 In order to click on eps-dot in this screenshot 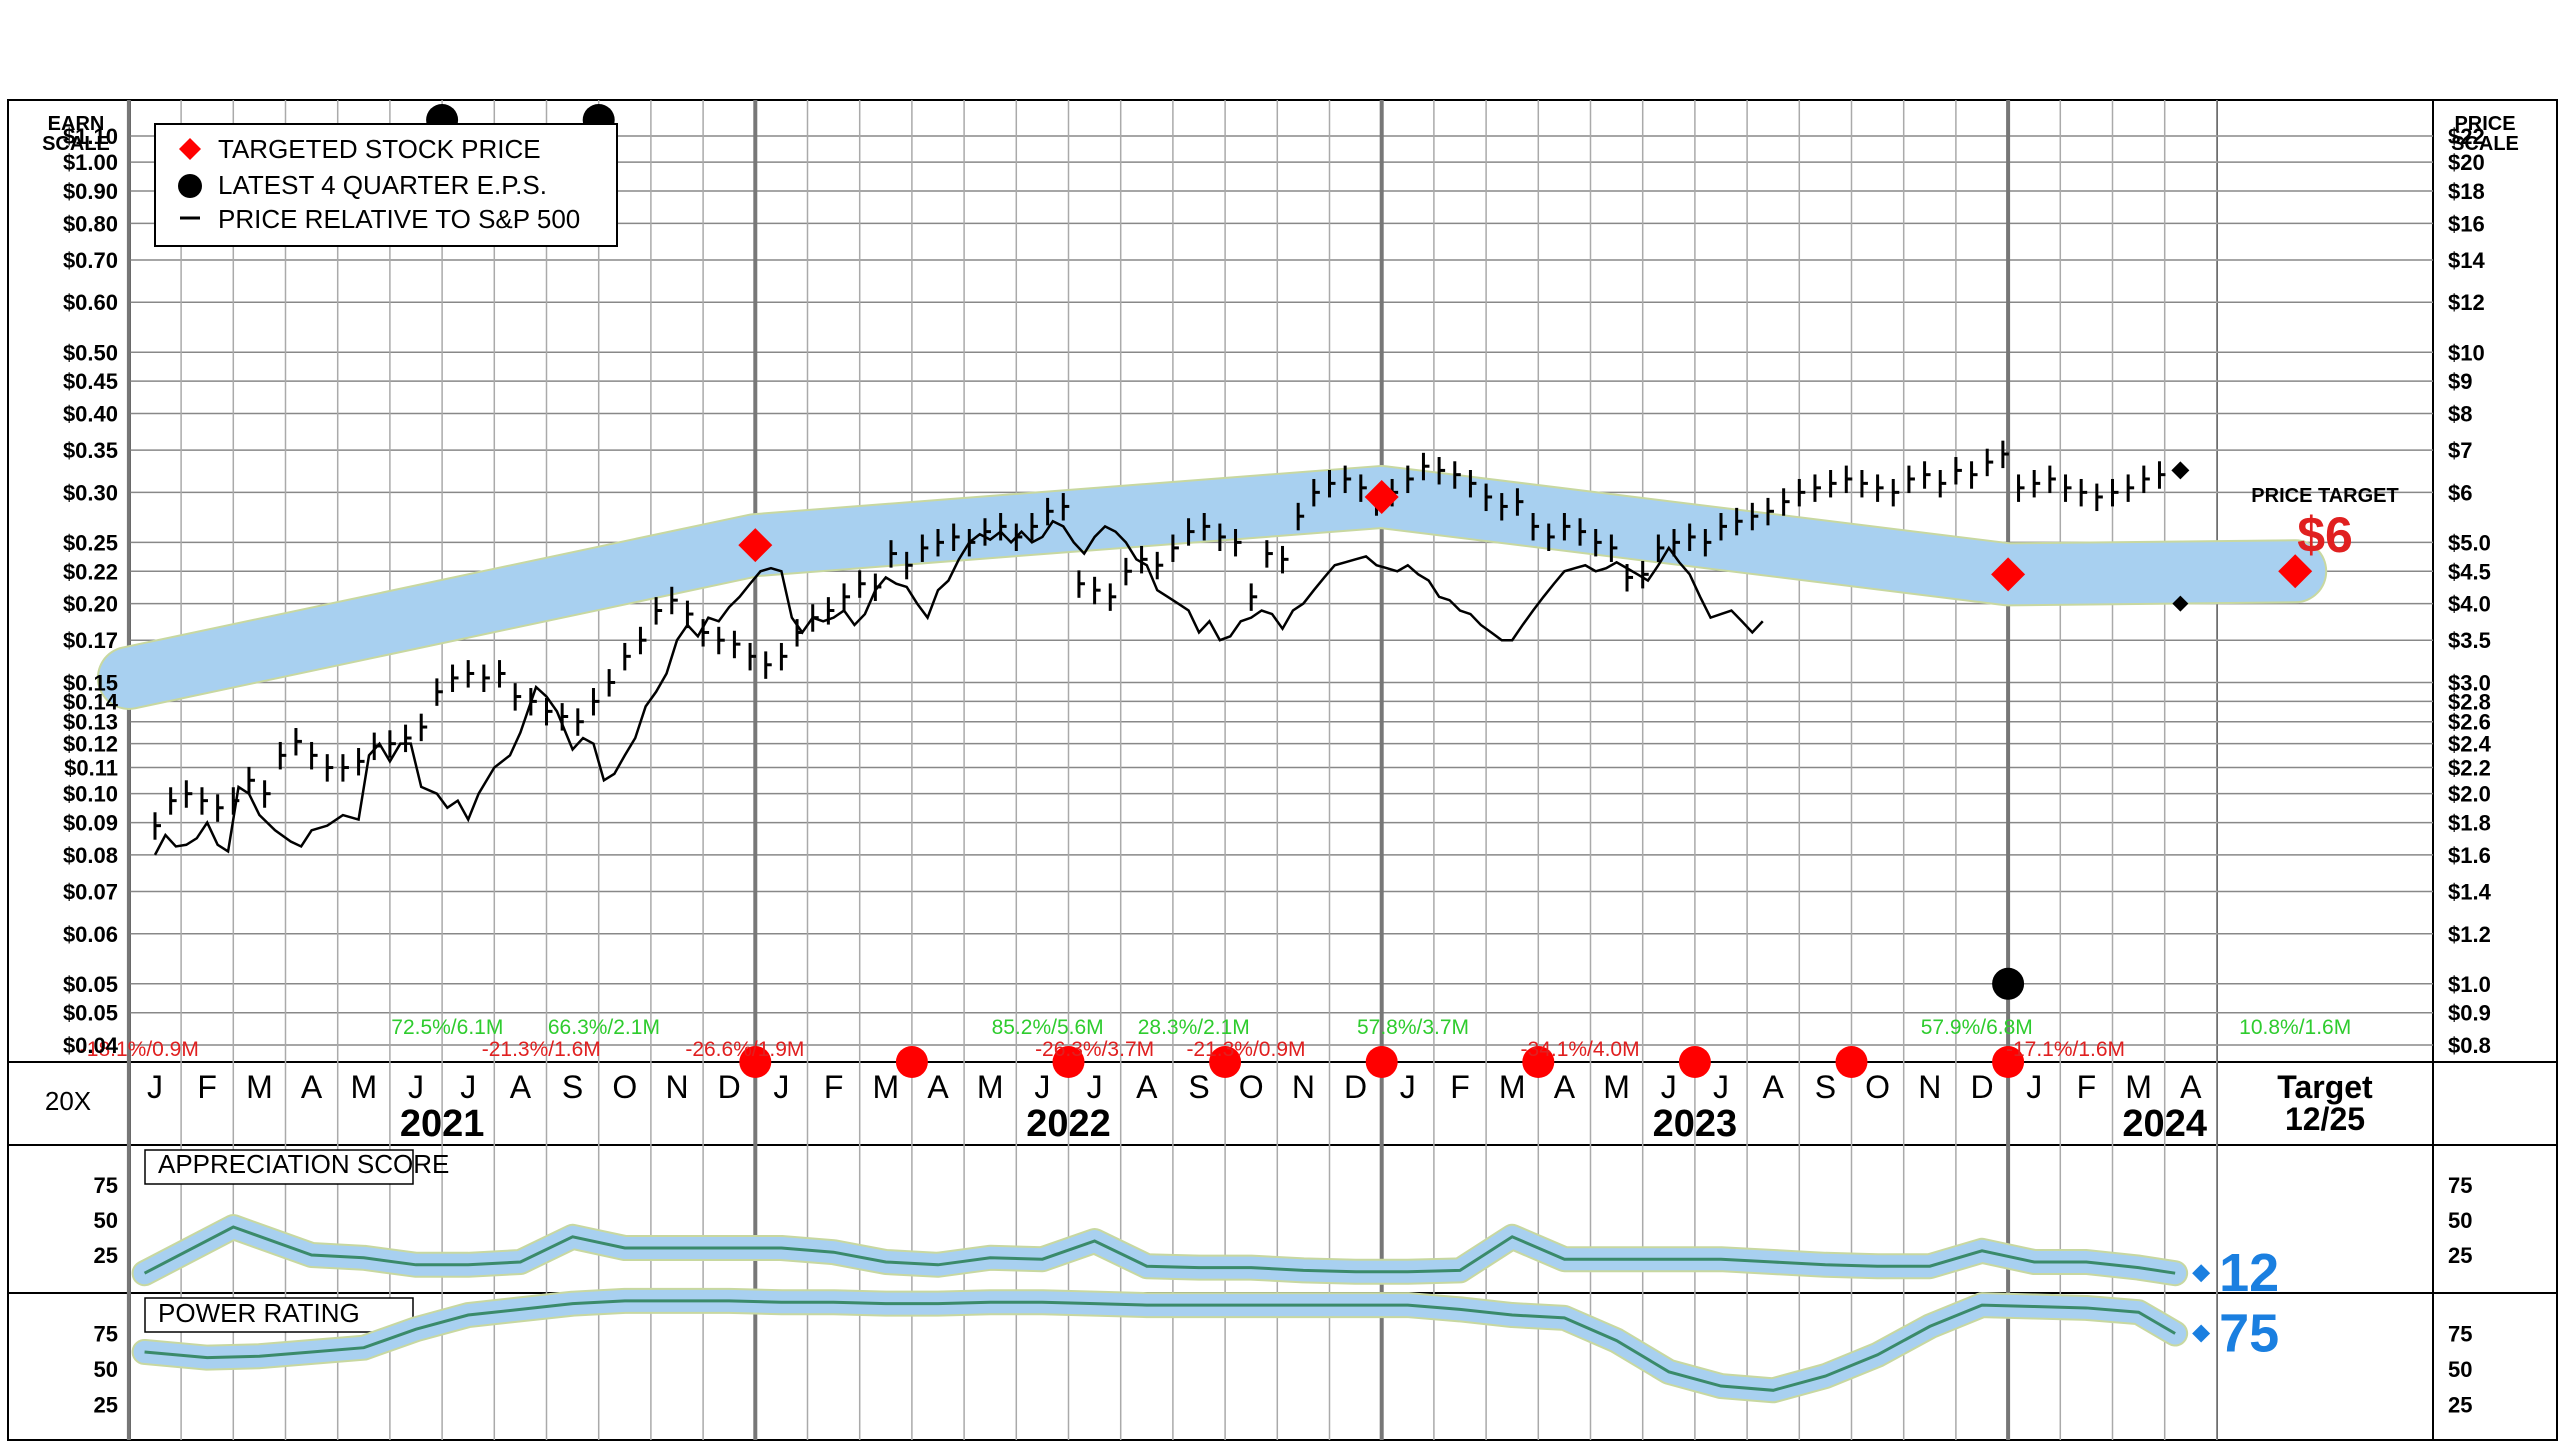, I will do `click(2008, 983)`.